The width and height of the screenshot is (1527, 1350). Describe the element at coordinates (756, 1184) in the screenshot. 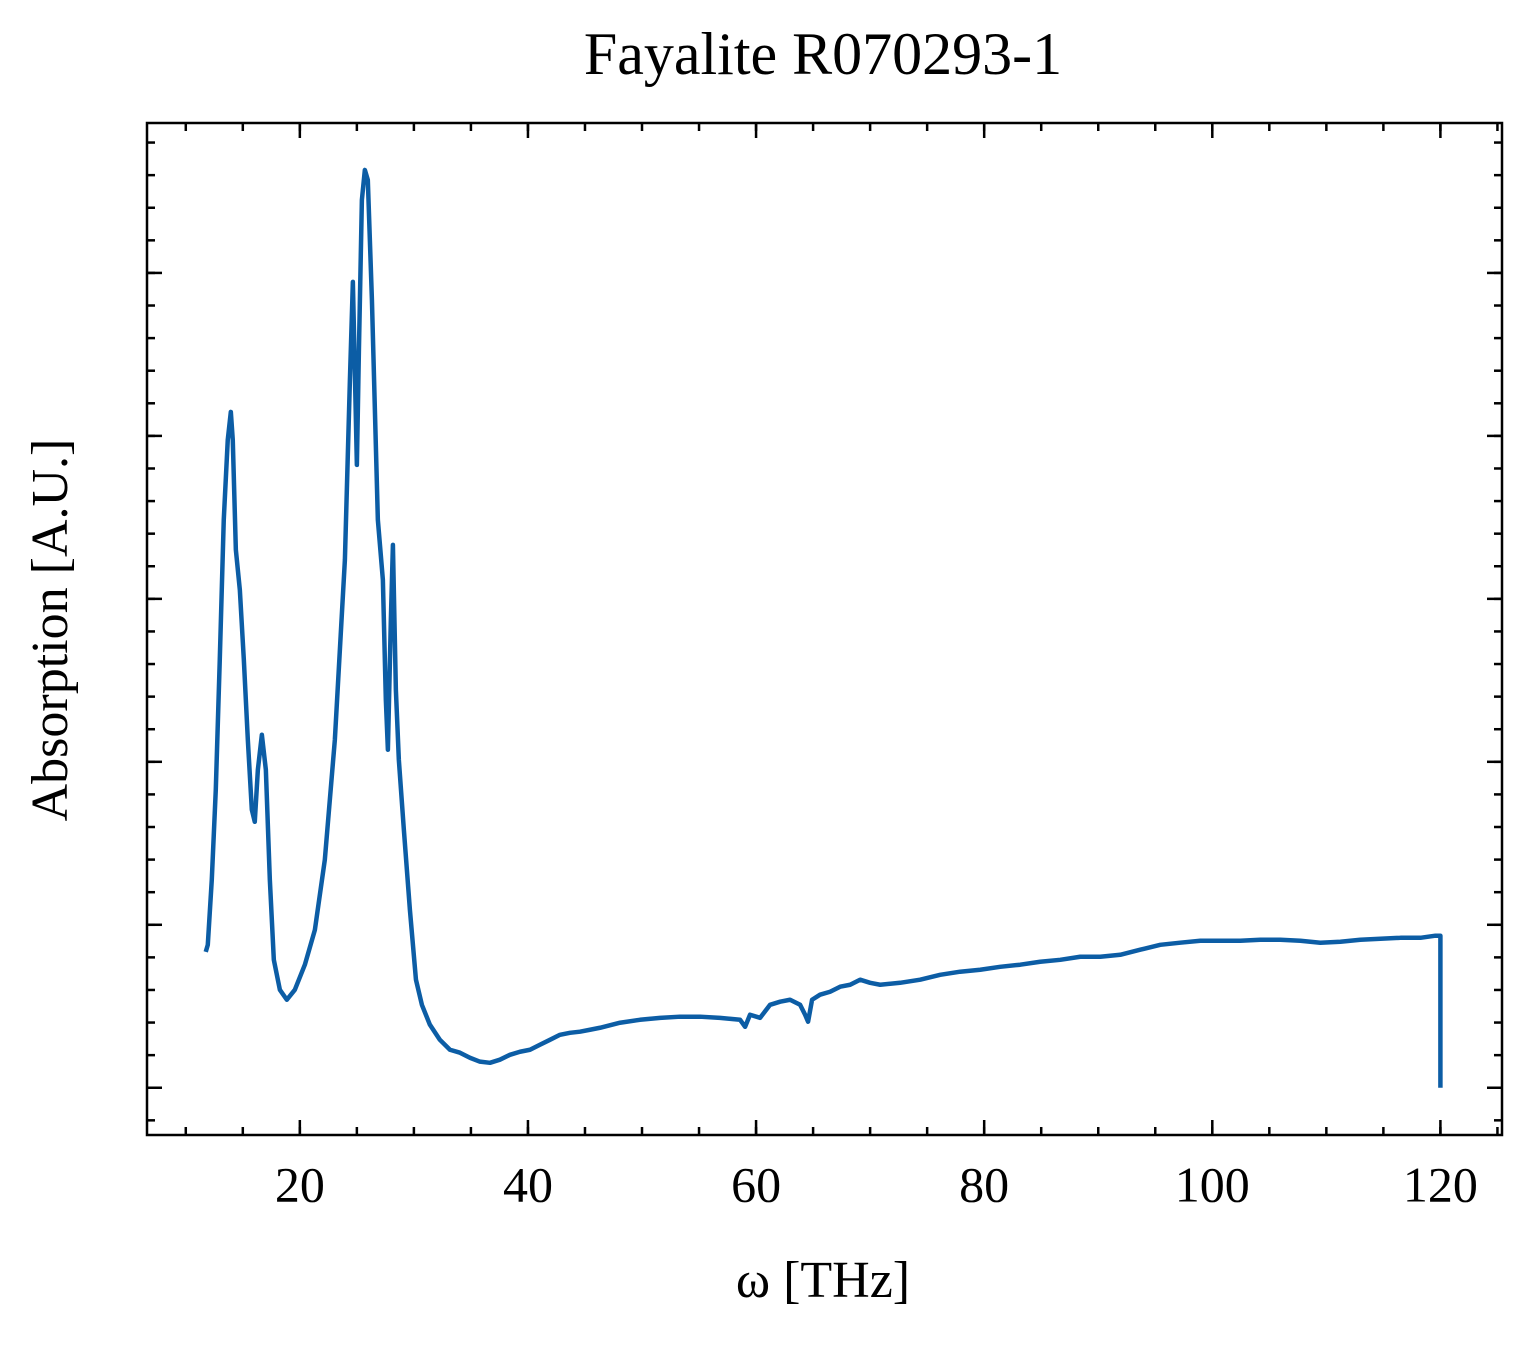

I see `x-tick-label: 60` at that location.